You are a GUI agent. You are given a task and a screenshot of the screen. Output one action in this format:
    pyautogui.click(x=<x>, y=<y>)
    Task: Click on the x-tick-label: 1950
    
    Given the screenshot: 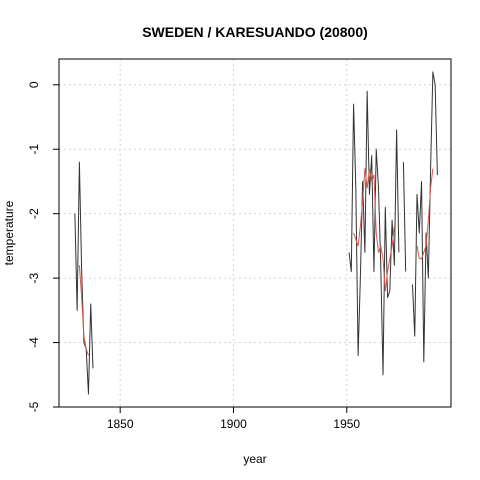 What is the action you would take?
    pyautogui.click(x=346, y=424)
    